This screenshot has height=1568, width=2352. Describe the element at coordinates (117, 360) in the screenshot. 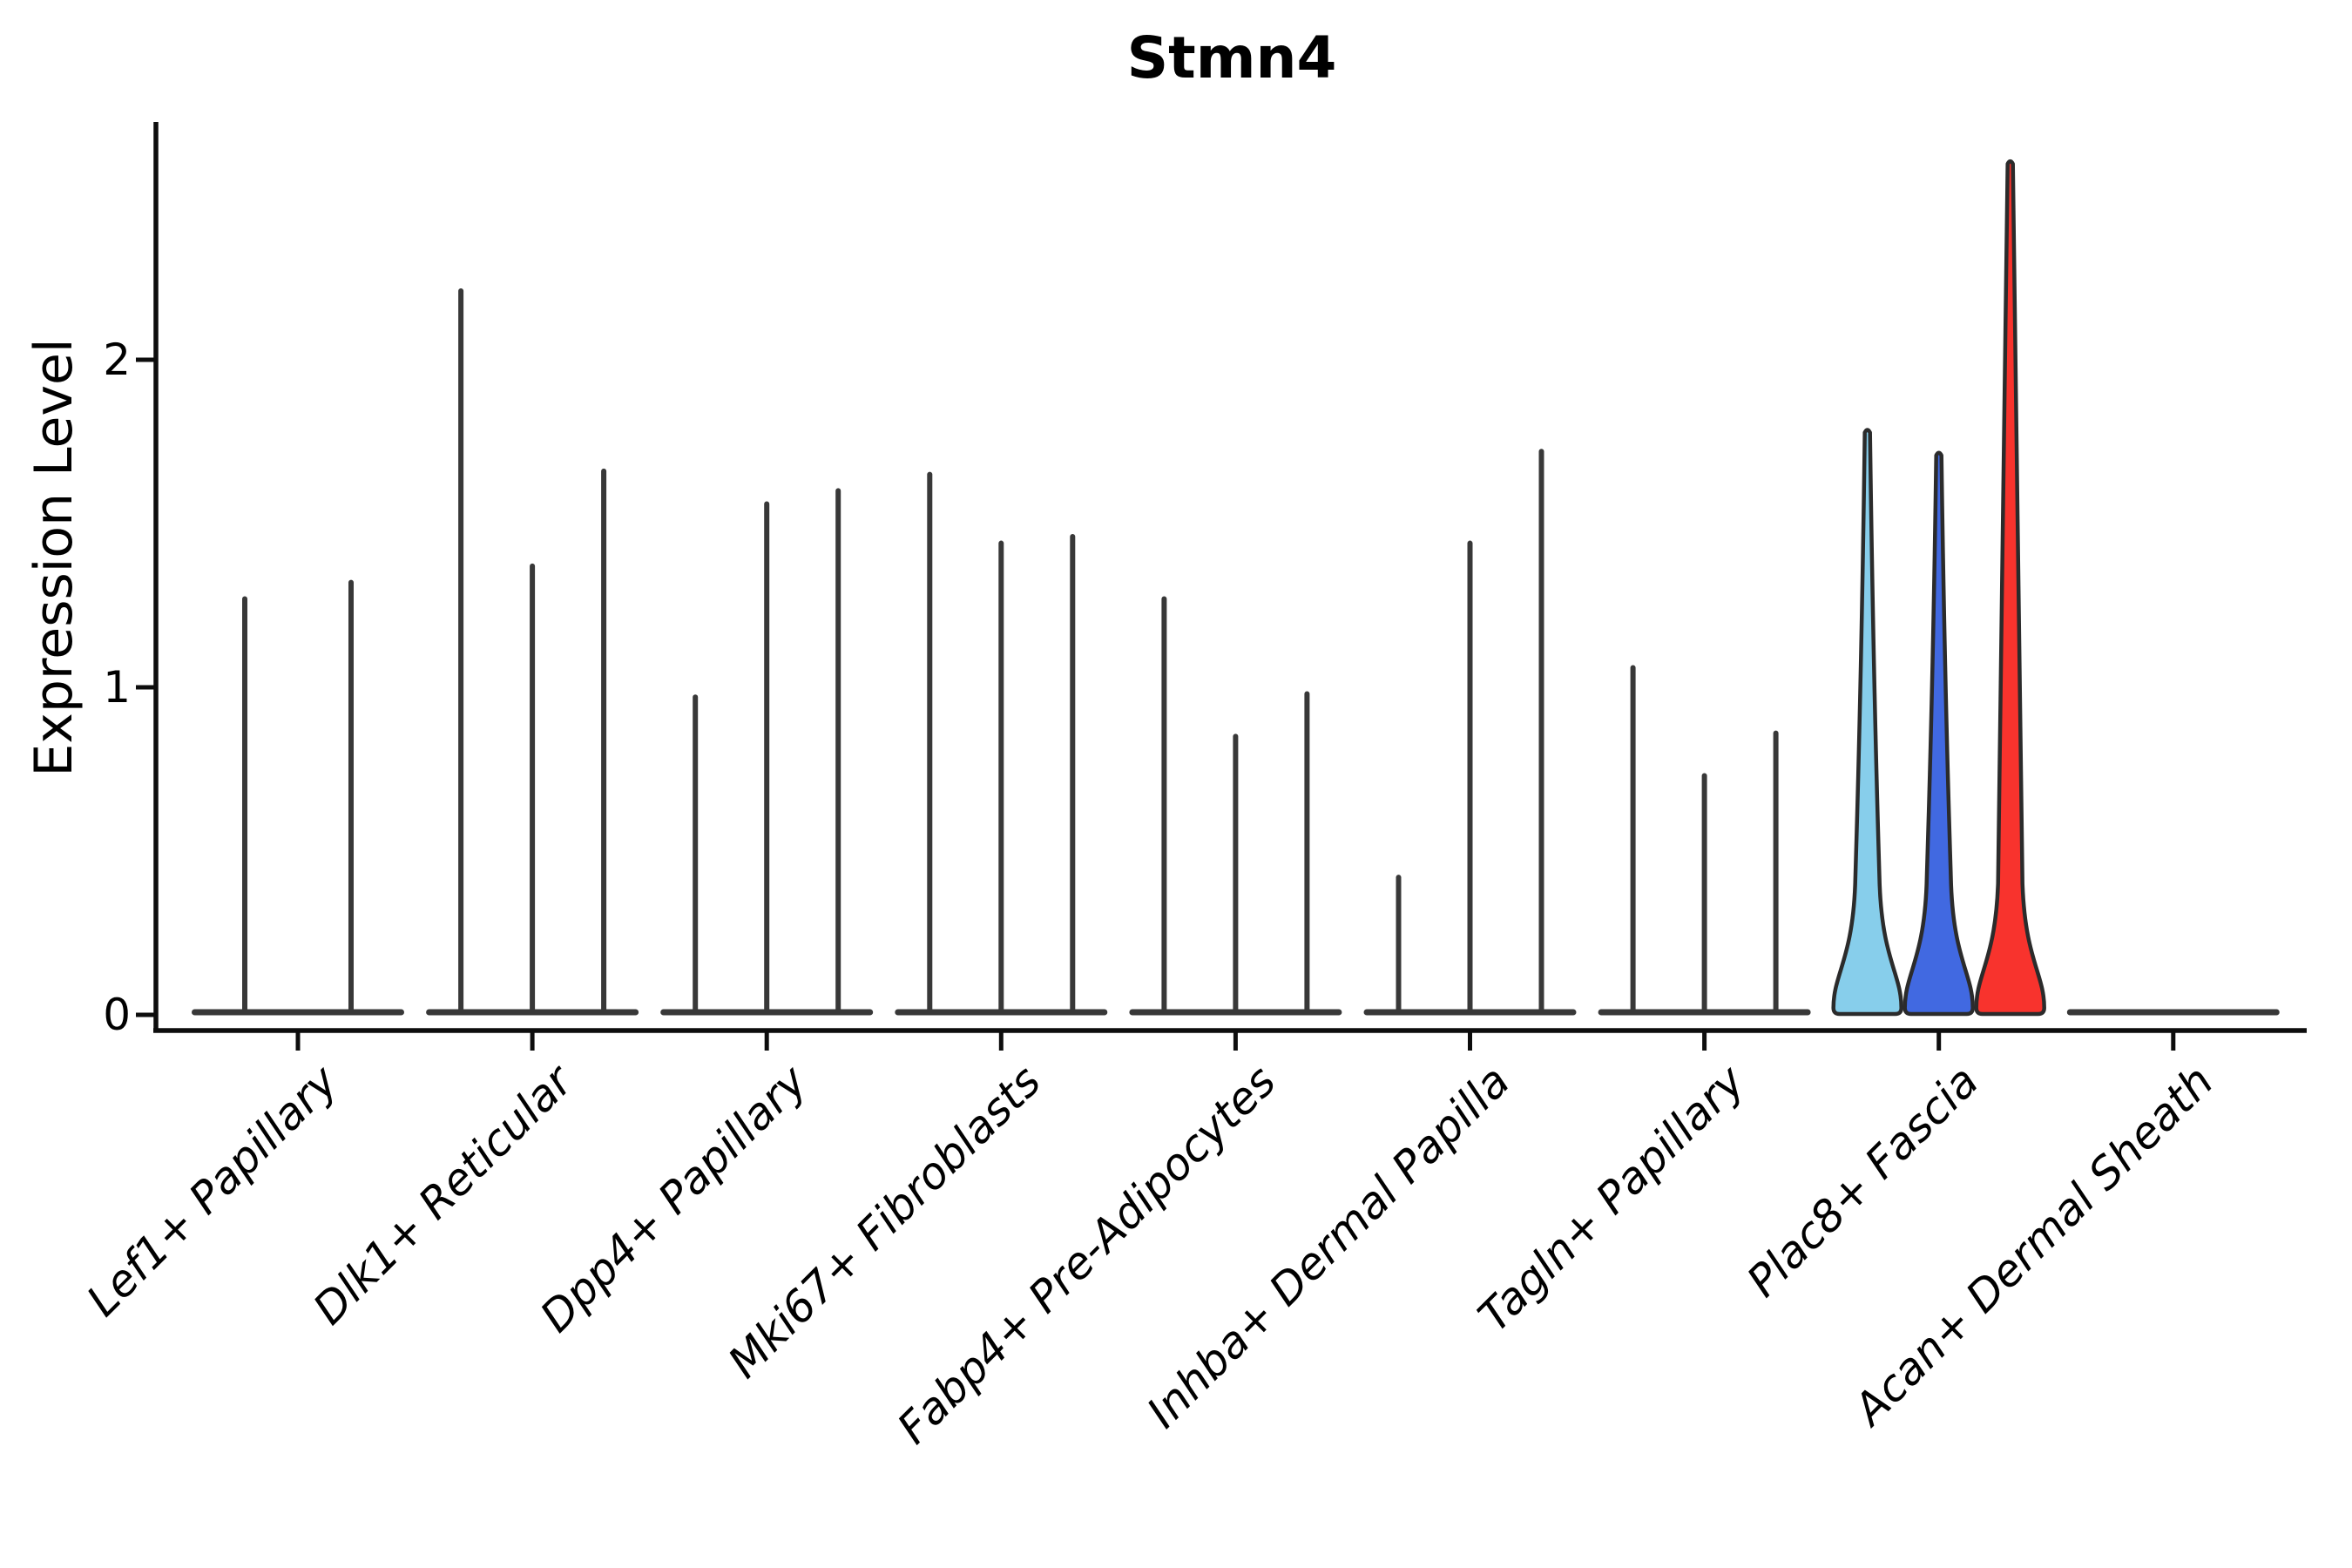

I see `y-tick-label: 2` at that location.